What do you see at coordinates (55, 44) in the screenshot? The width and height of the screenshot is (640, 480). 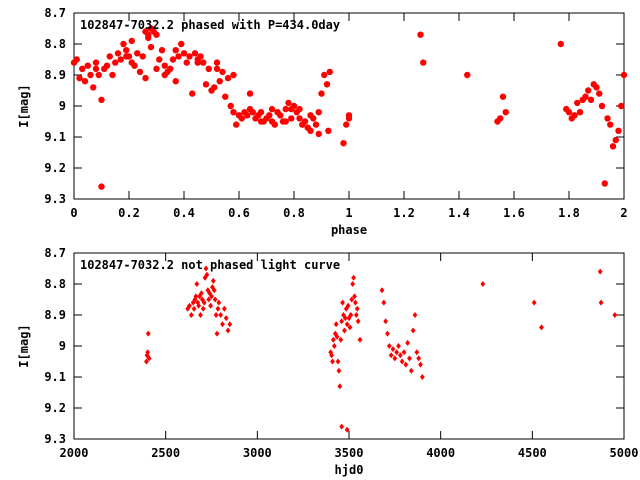 I see `y-tick-label: 8.8` at bounding box center [55, 44].